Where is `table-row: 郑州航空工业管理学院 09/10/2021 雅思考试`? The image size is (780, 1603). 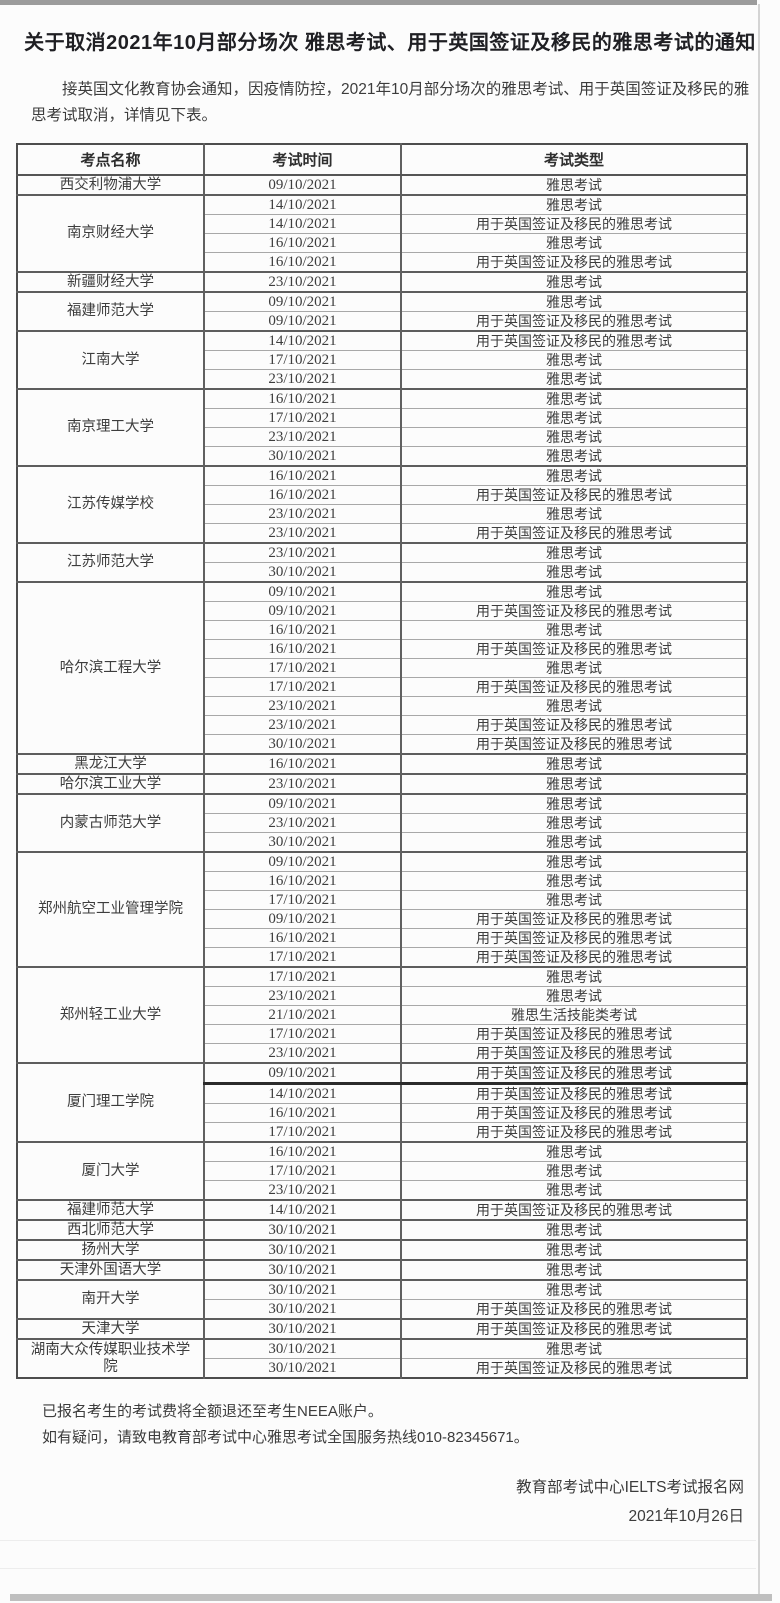
table-row: 郑州航空工业管理学院 09/10/2021 雅思考试 is located at coordinates (382, 909).